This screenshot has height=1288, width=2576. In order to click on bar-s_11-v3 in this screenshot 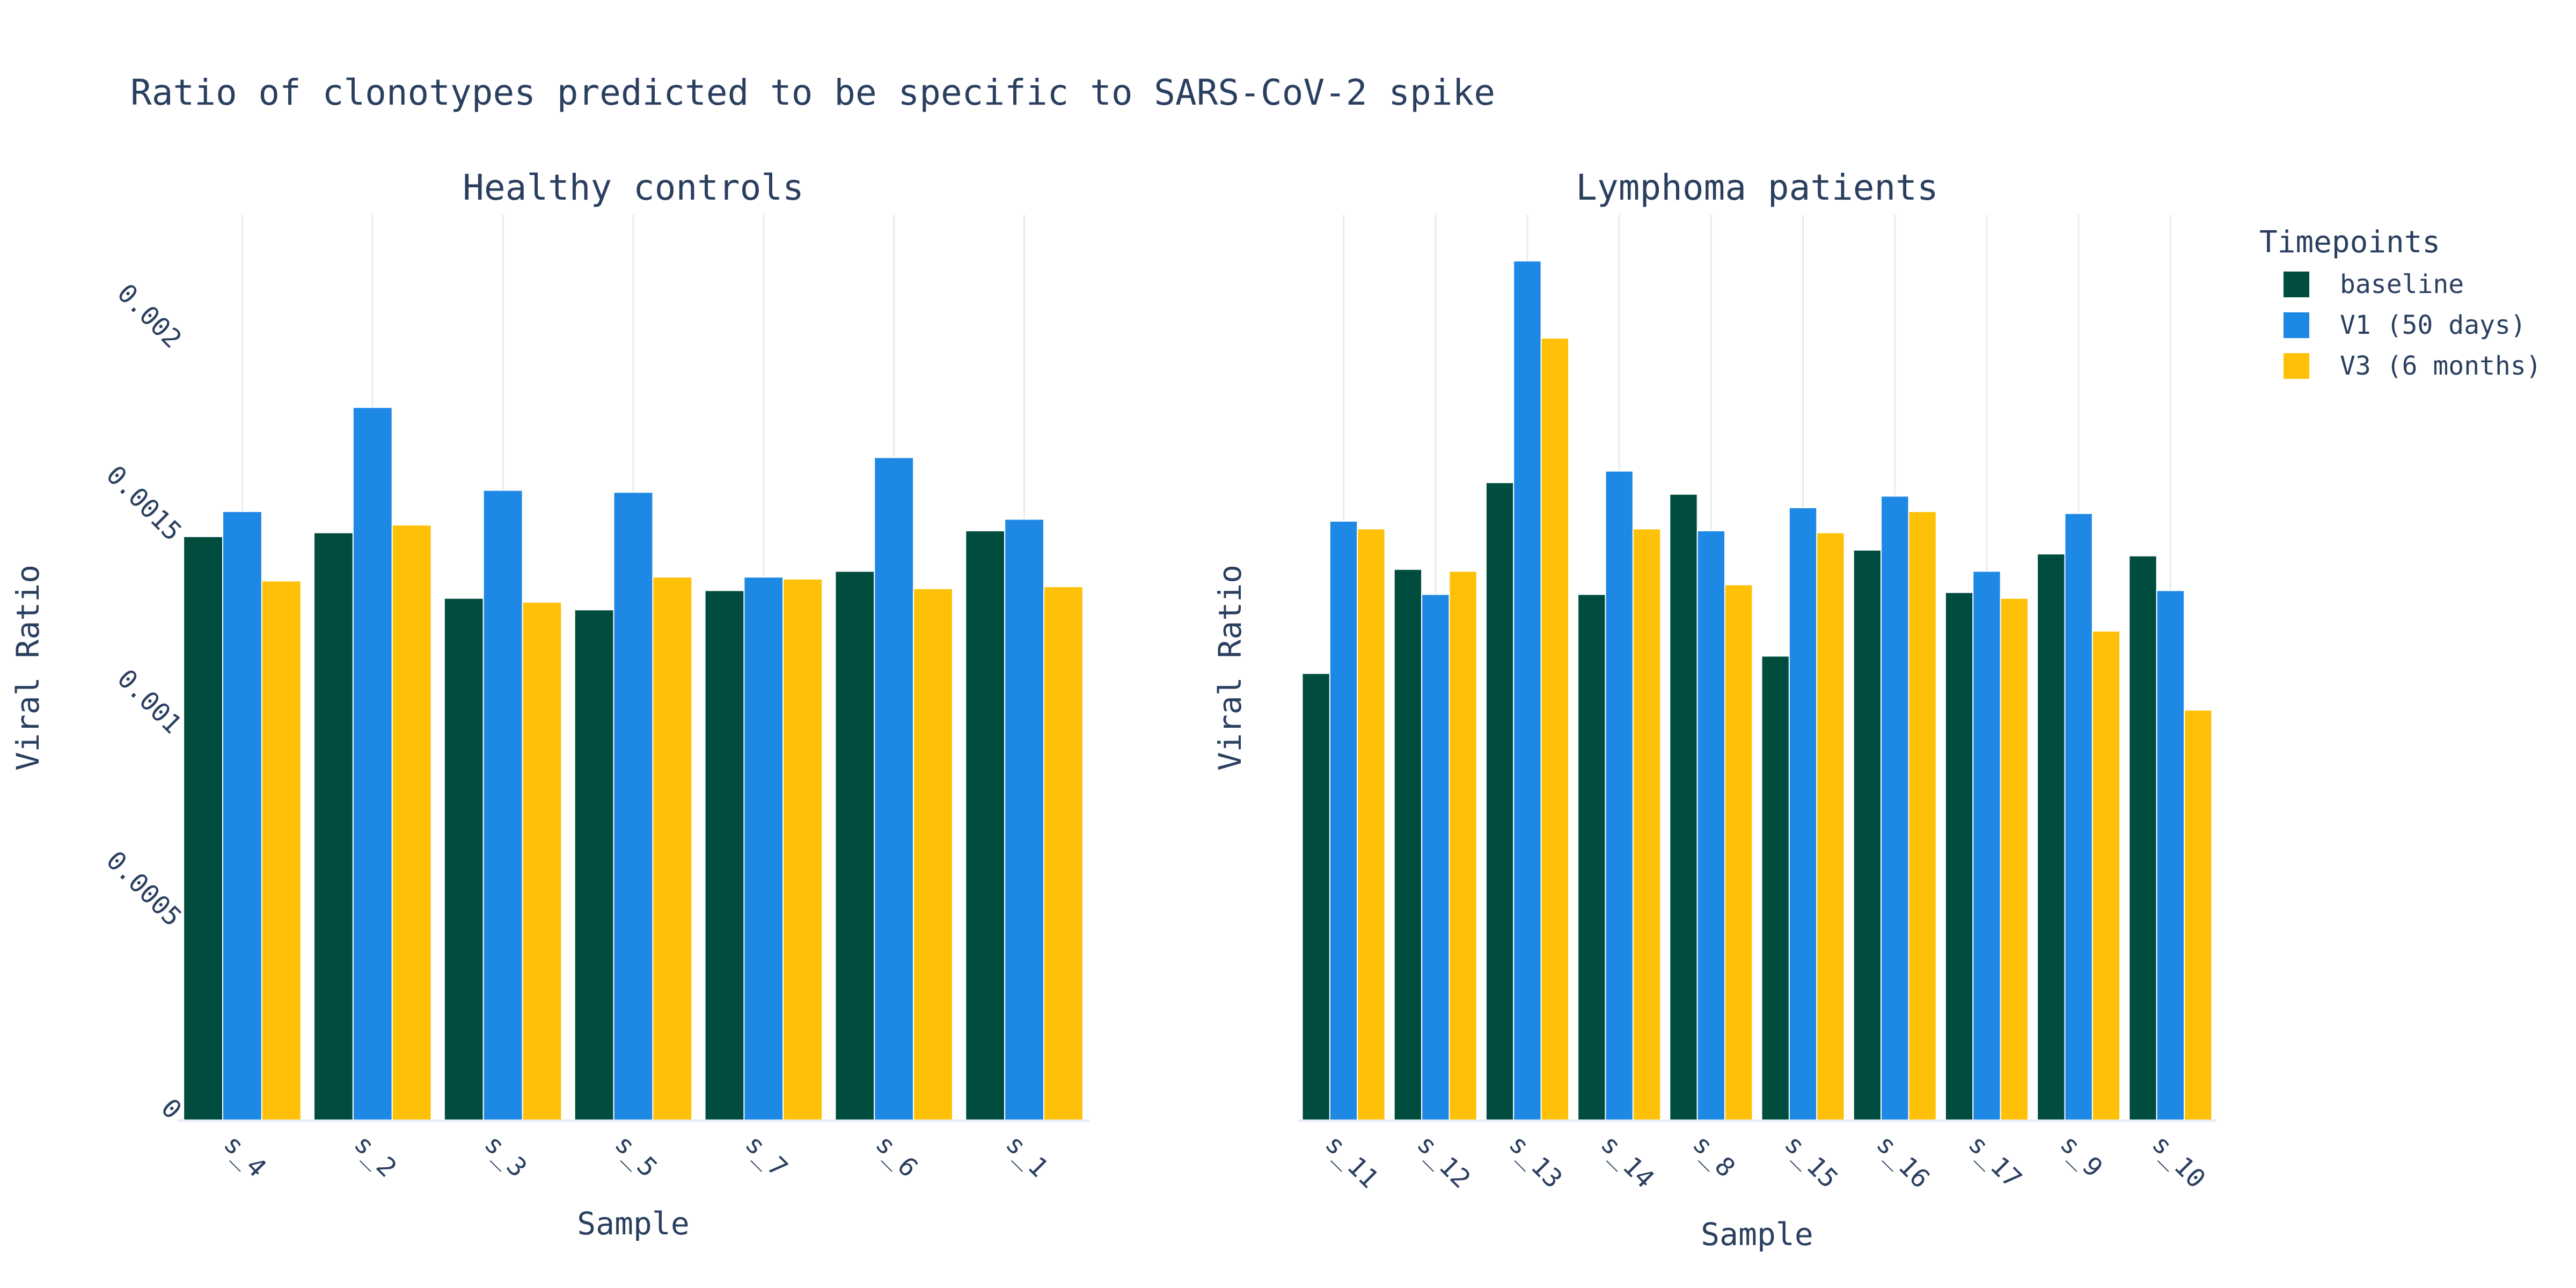, I will do `click(1371, 825)`.